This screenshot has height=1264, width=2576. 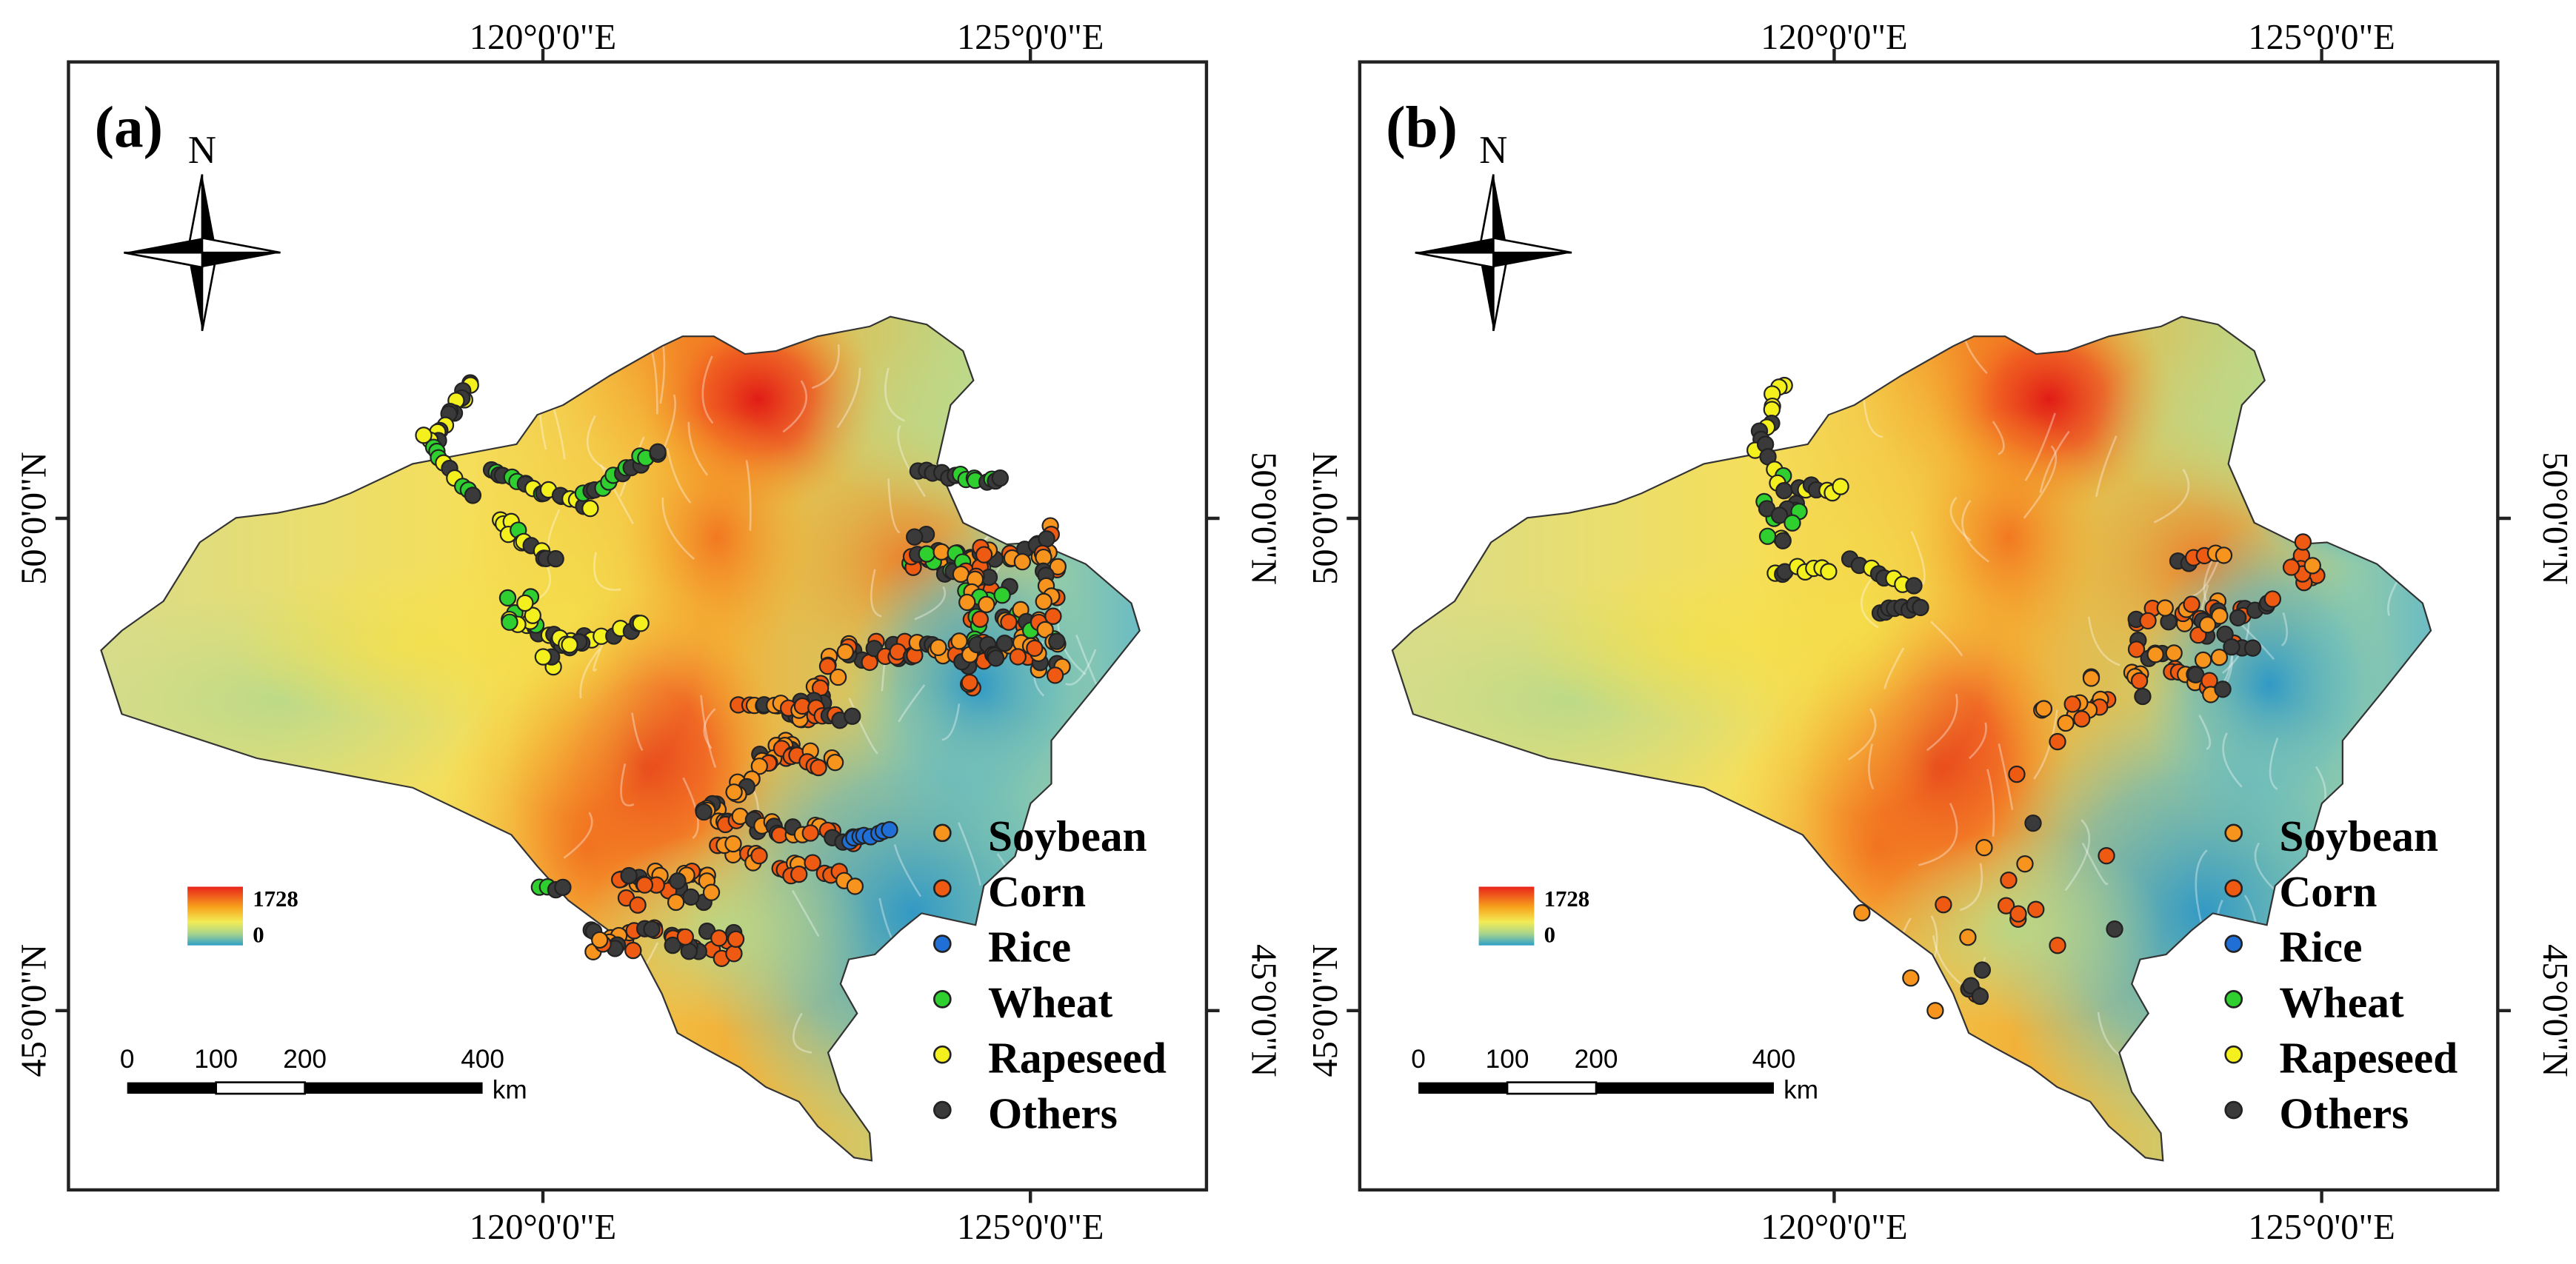 I want to click on sample-points, so click(x=743, y=670).